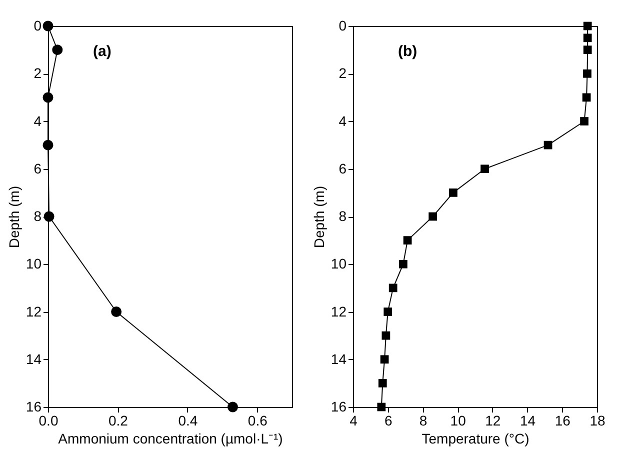 Image resolution: width=640 pixels, height=465 pixels. I want to click on x-axis-title: Ammonium concentration (µmol·L⁻¹), so click(170, 438).